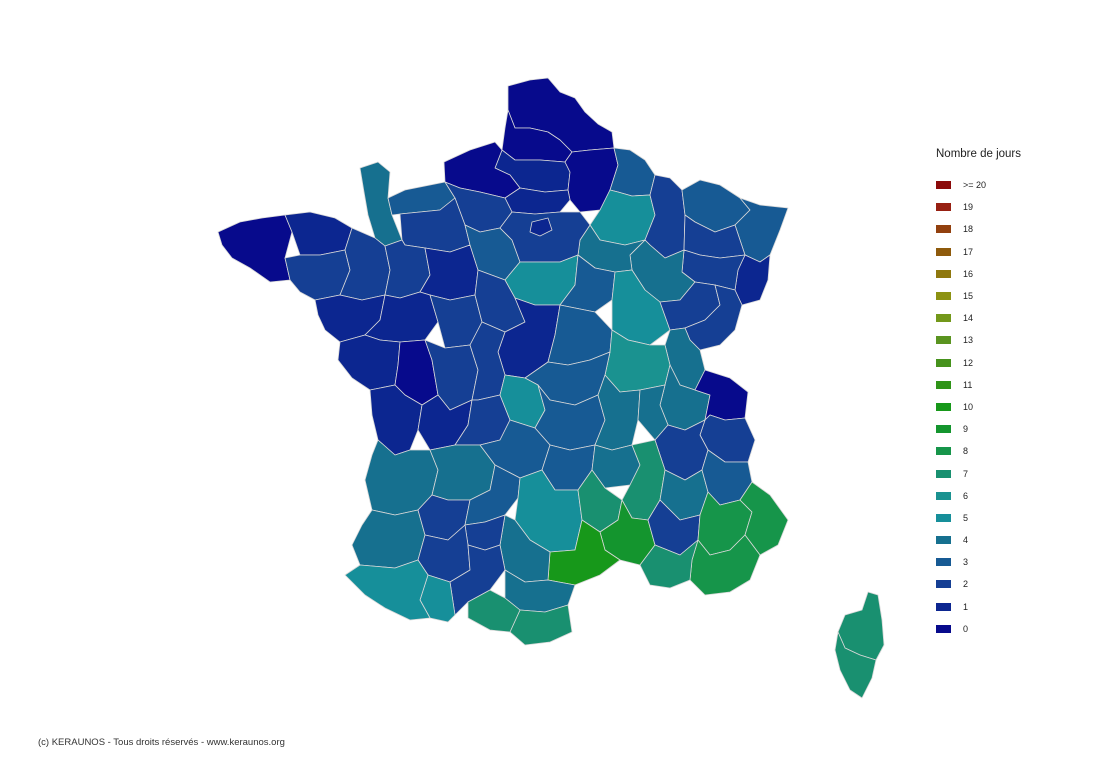 The image size is (1099, 777). What do you see at coordinates (966, 429) in the screenshot?
I see `legend-label: 9` at bounding box center [966, 429].